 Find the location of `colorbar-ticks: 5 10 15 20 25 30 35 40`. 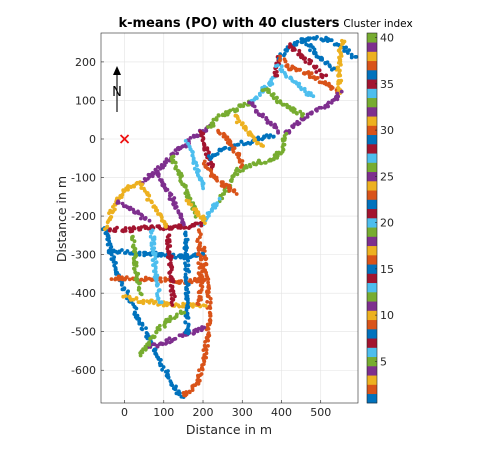

colorbar-ticks: 5 10 15 20 25 30 35 40 is located at coordinates (384, 200).